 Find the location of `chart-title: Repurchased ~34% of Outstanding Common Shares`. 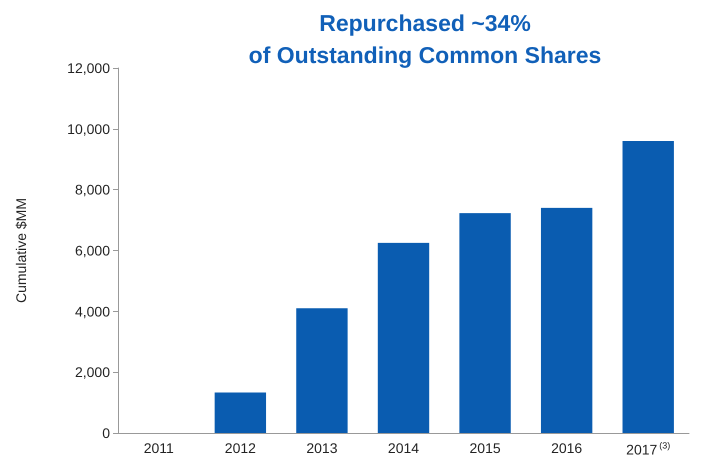

chart-title: Repurchased ~34% of Outstanding Common Shares is located at coordinates (425, 39).